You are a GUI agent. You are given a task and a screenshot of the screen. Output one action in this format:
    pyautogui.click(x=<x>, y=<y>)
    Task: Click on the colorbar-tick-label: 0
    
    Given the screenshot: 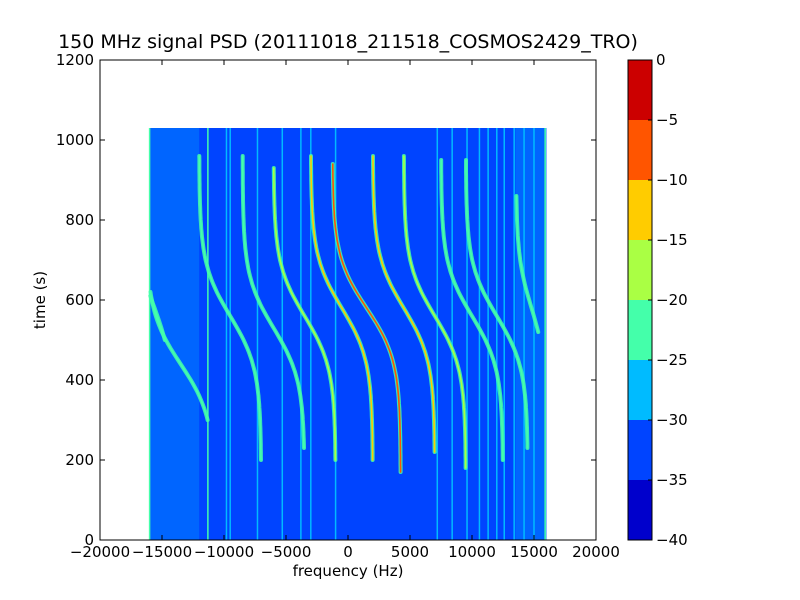 What is the action you would take?
    pyautogui.click(x=661, y=60)
    